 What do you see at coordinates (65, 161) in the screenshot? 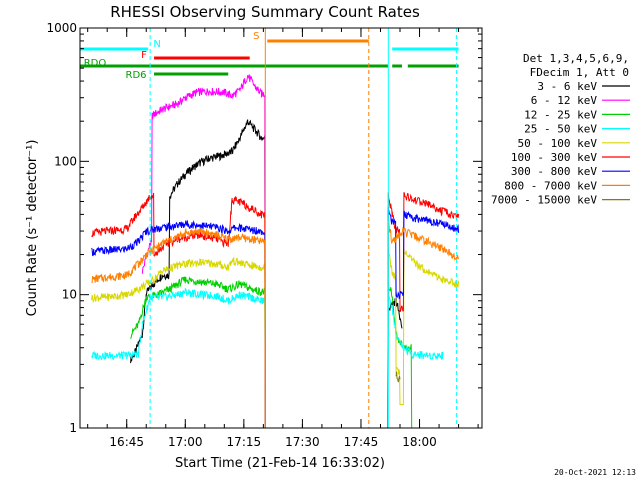
I see `y-tick-label: 100` at bounding box center [65, 161].